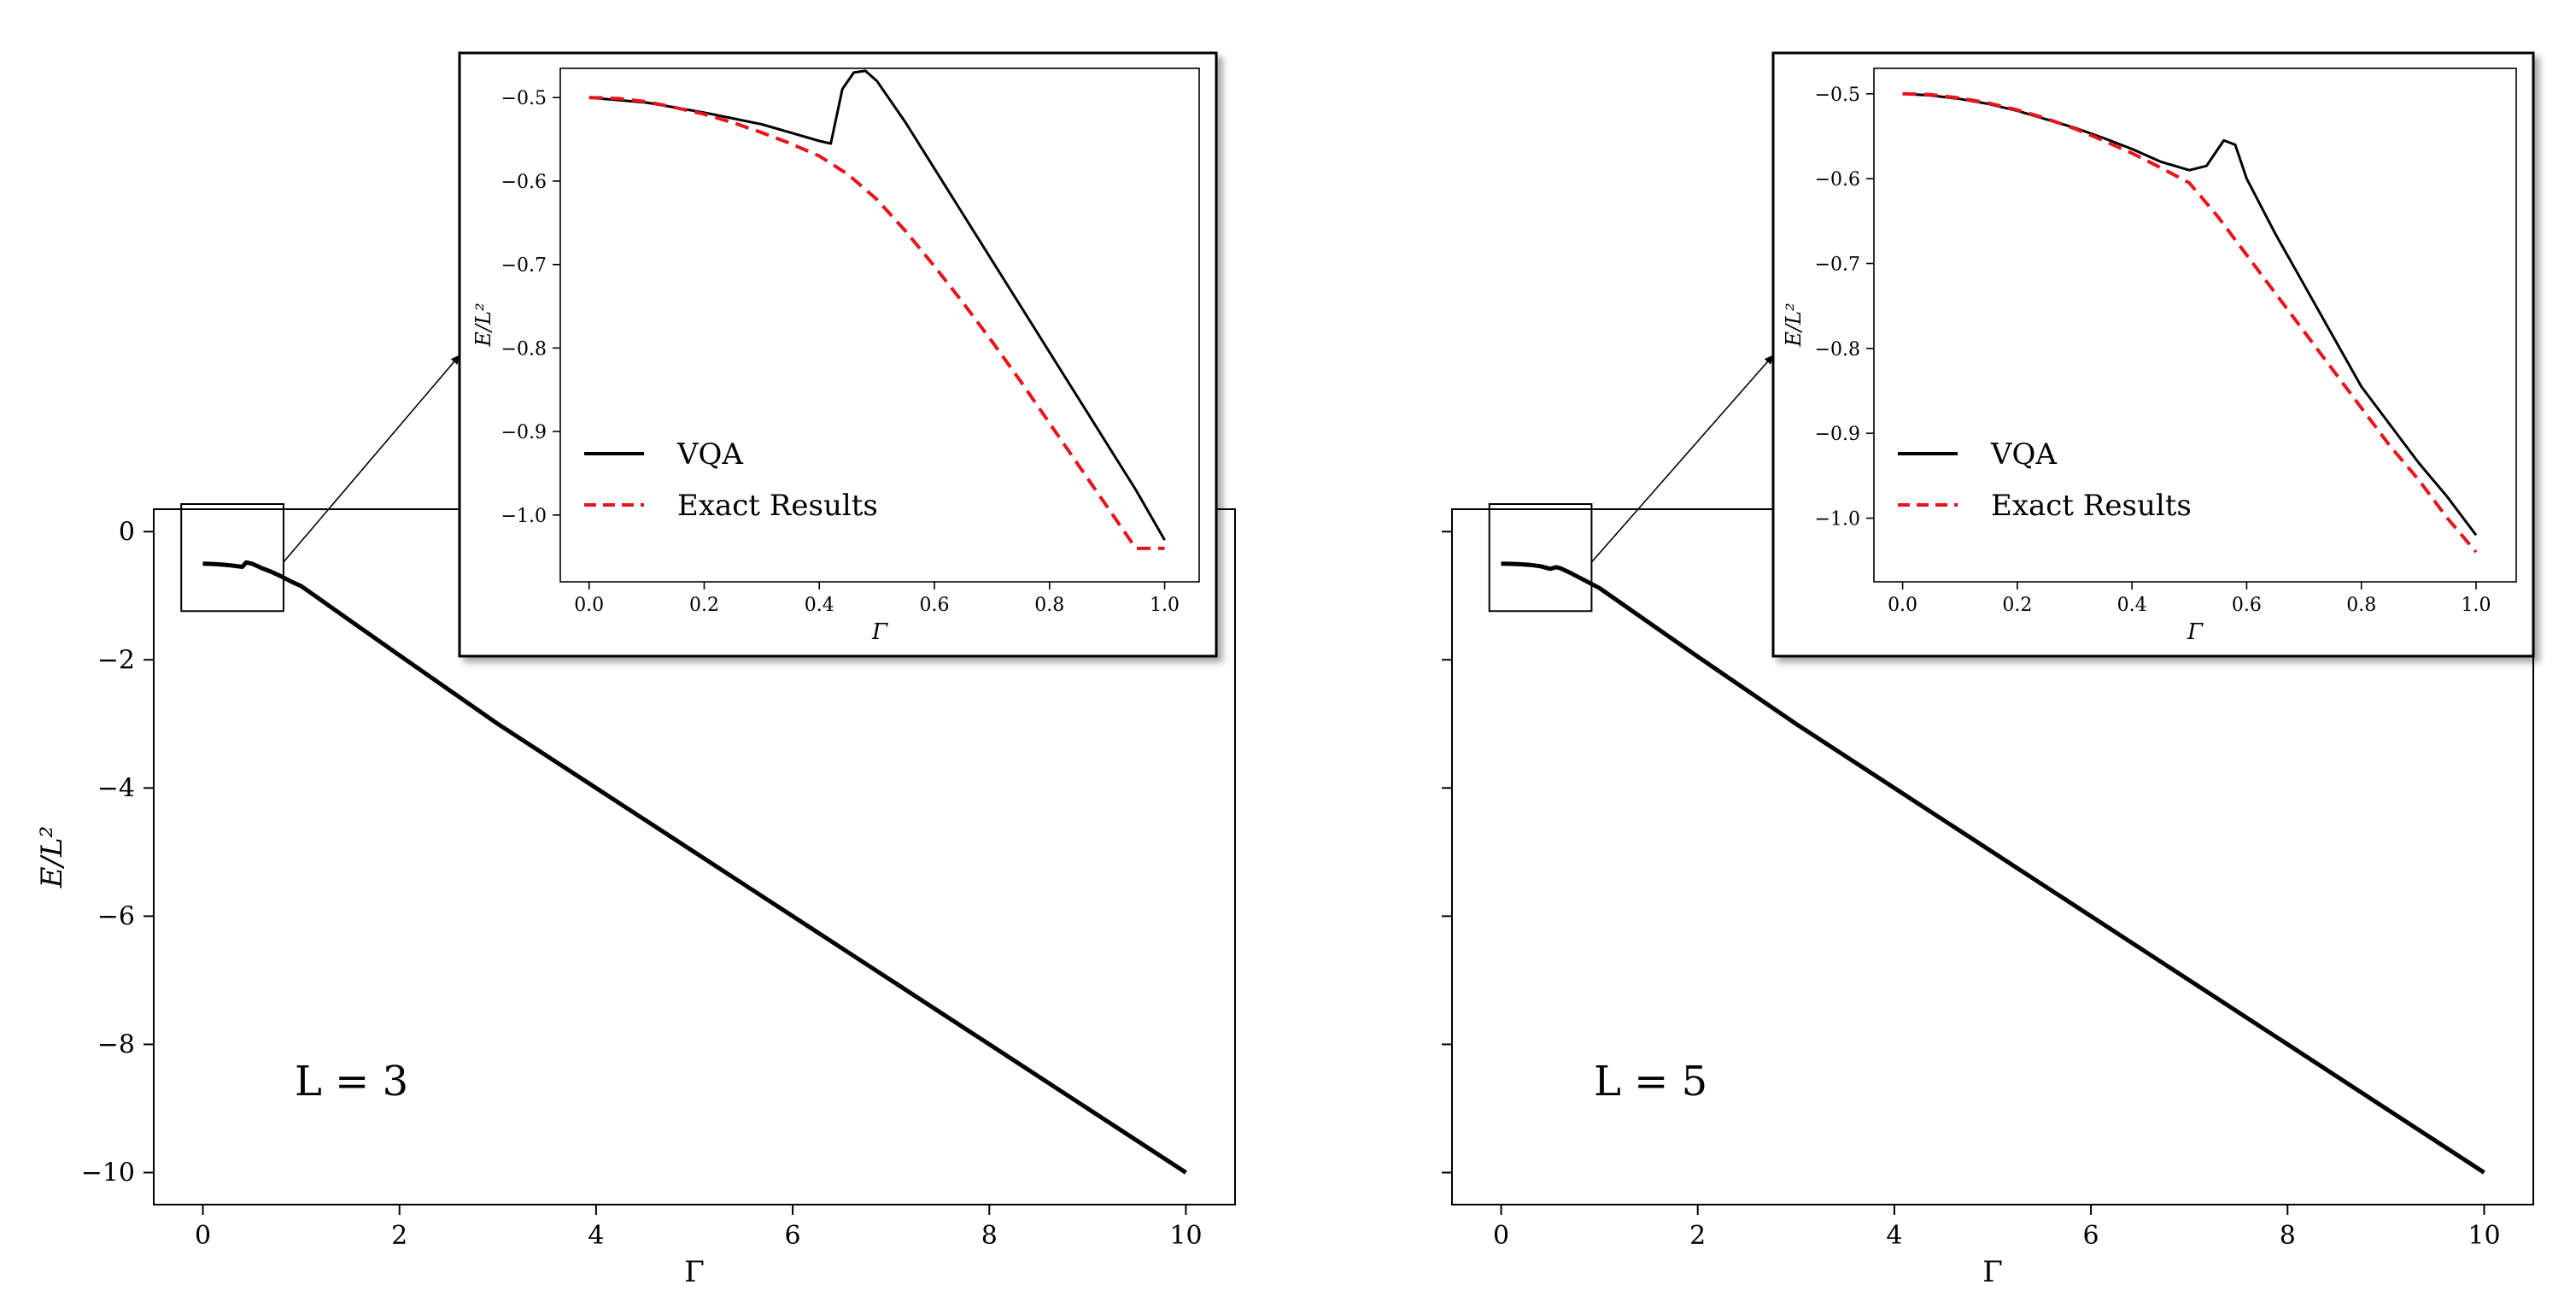  I want to click on annotation-label: L = 3, so click(351, 1082).